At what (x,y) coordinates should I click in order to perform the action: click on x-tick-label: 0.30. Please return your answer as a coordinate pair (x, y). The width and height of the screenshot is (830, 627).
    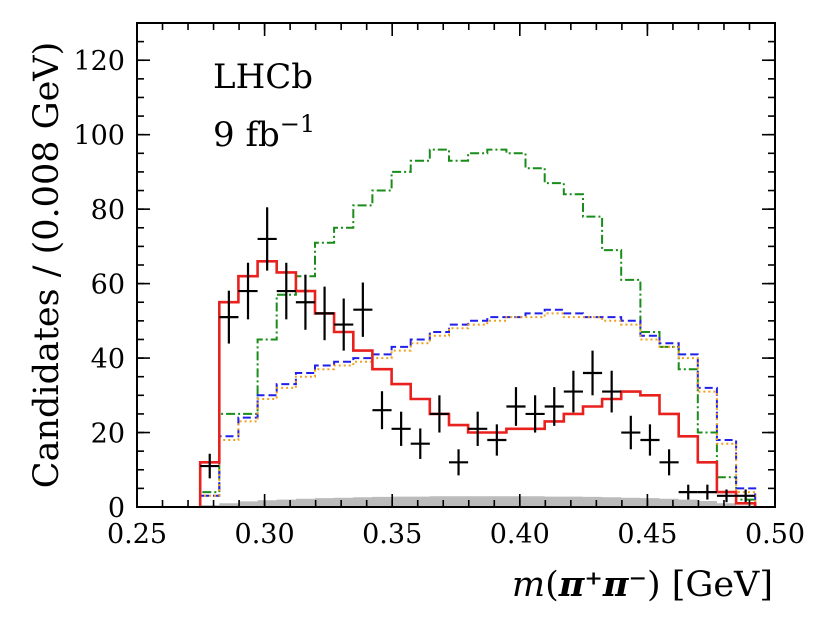
    Looking at the image, I should click on (265, 534).